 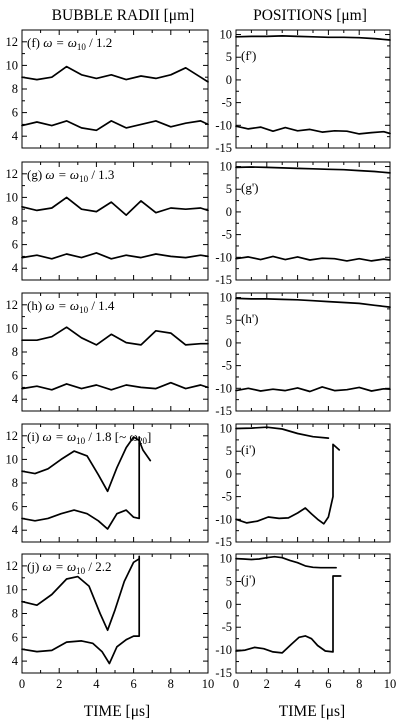 I want to click on panel-g-prime: -15 -10 -5 0 5 10 (g'), so click(x=303, y=223).